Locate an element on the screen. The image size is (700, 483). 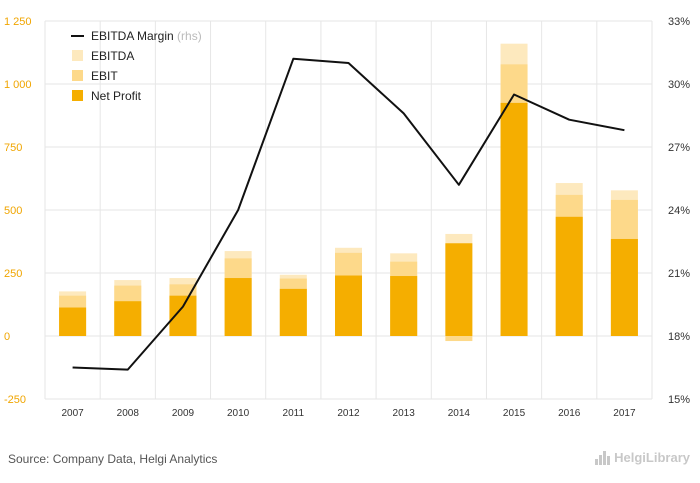
legend-label: EBIT is located at coordinates (104, 76).